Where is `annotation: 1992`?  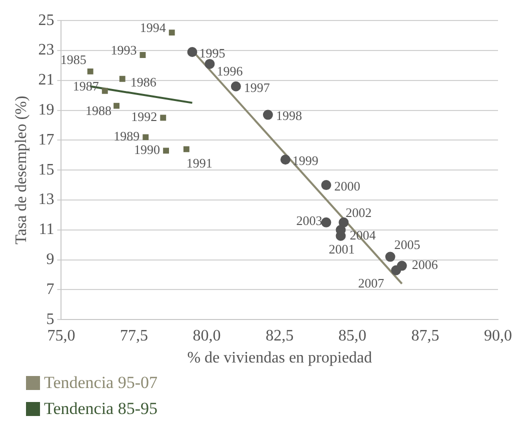 annotation: 1992 is located at coordinates (144, 116).